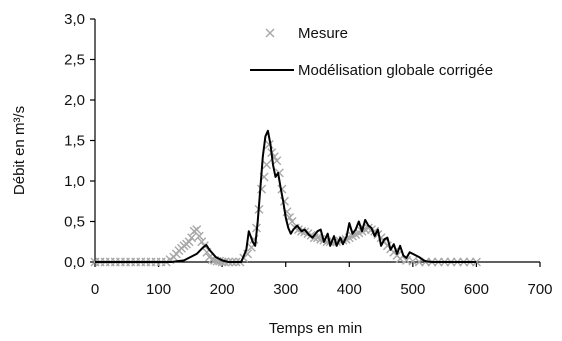 The height and width of the screenshot is (341, 562). I want to click on y-tick-label: 0,0, so click(74, 262).